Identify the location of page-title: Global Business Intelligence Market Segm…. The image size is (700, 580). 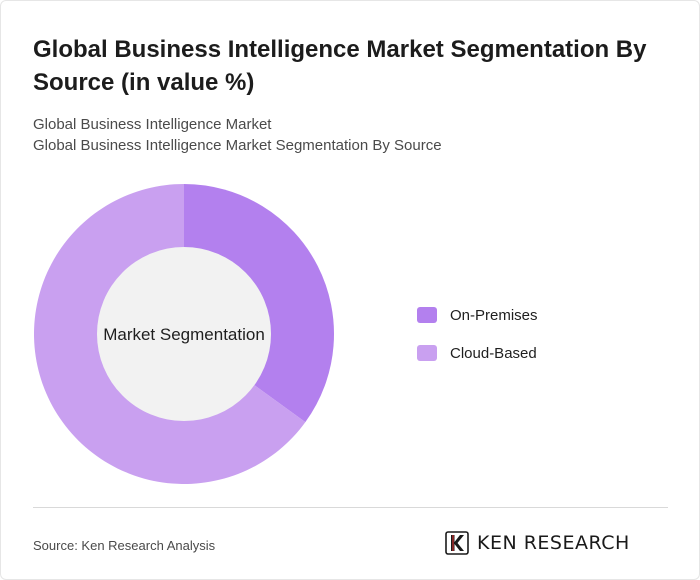
(353, 66).